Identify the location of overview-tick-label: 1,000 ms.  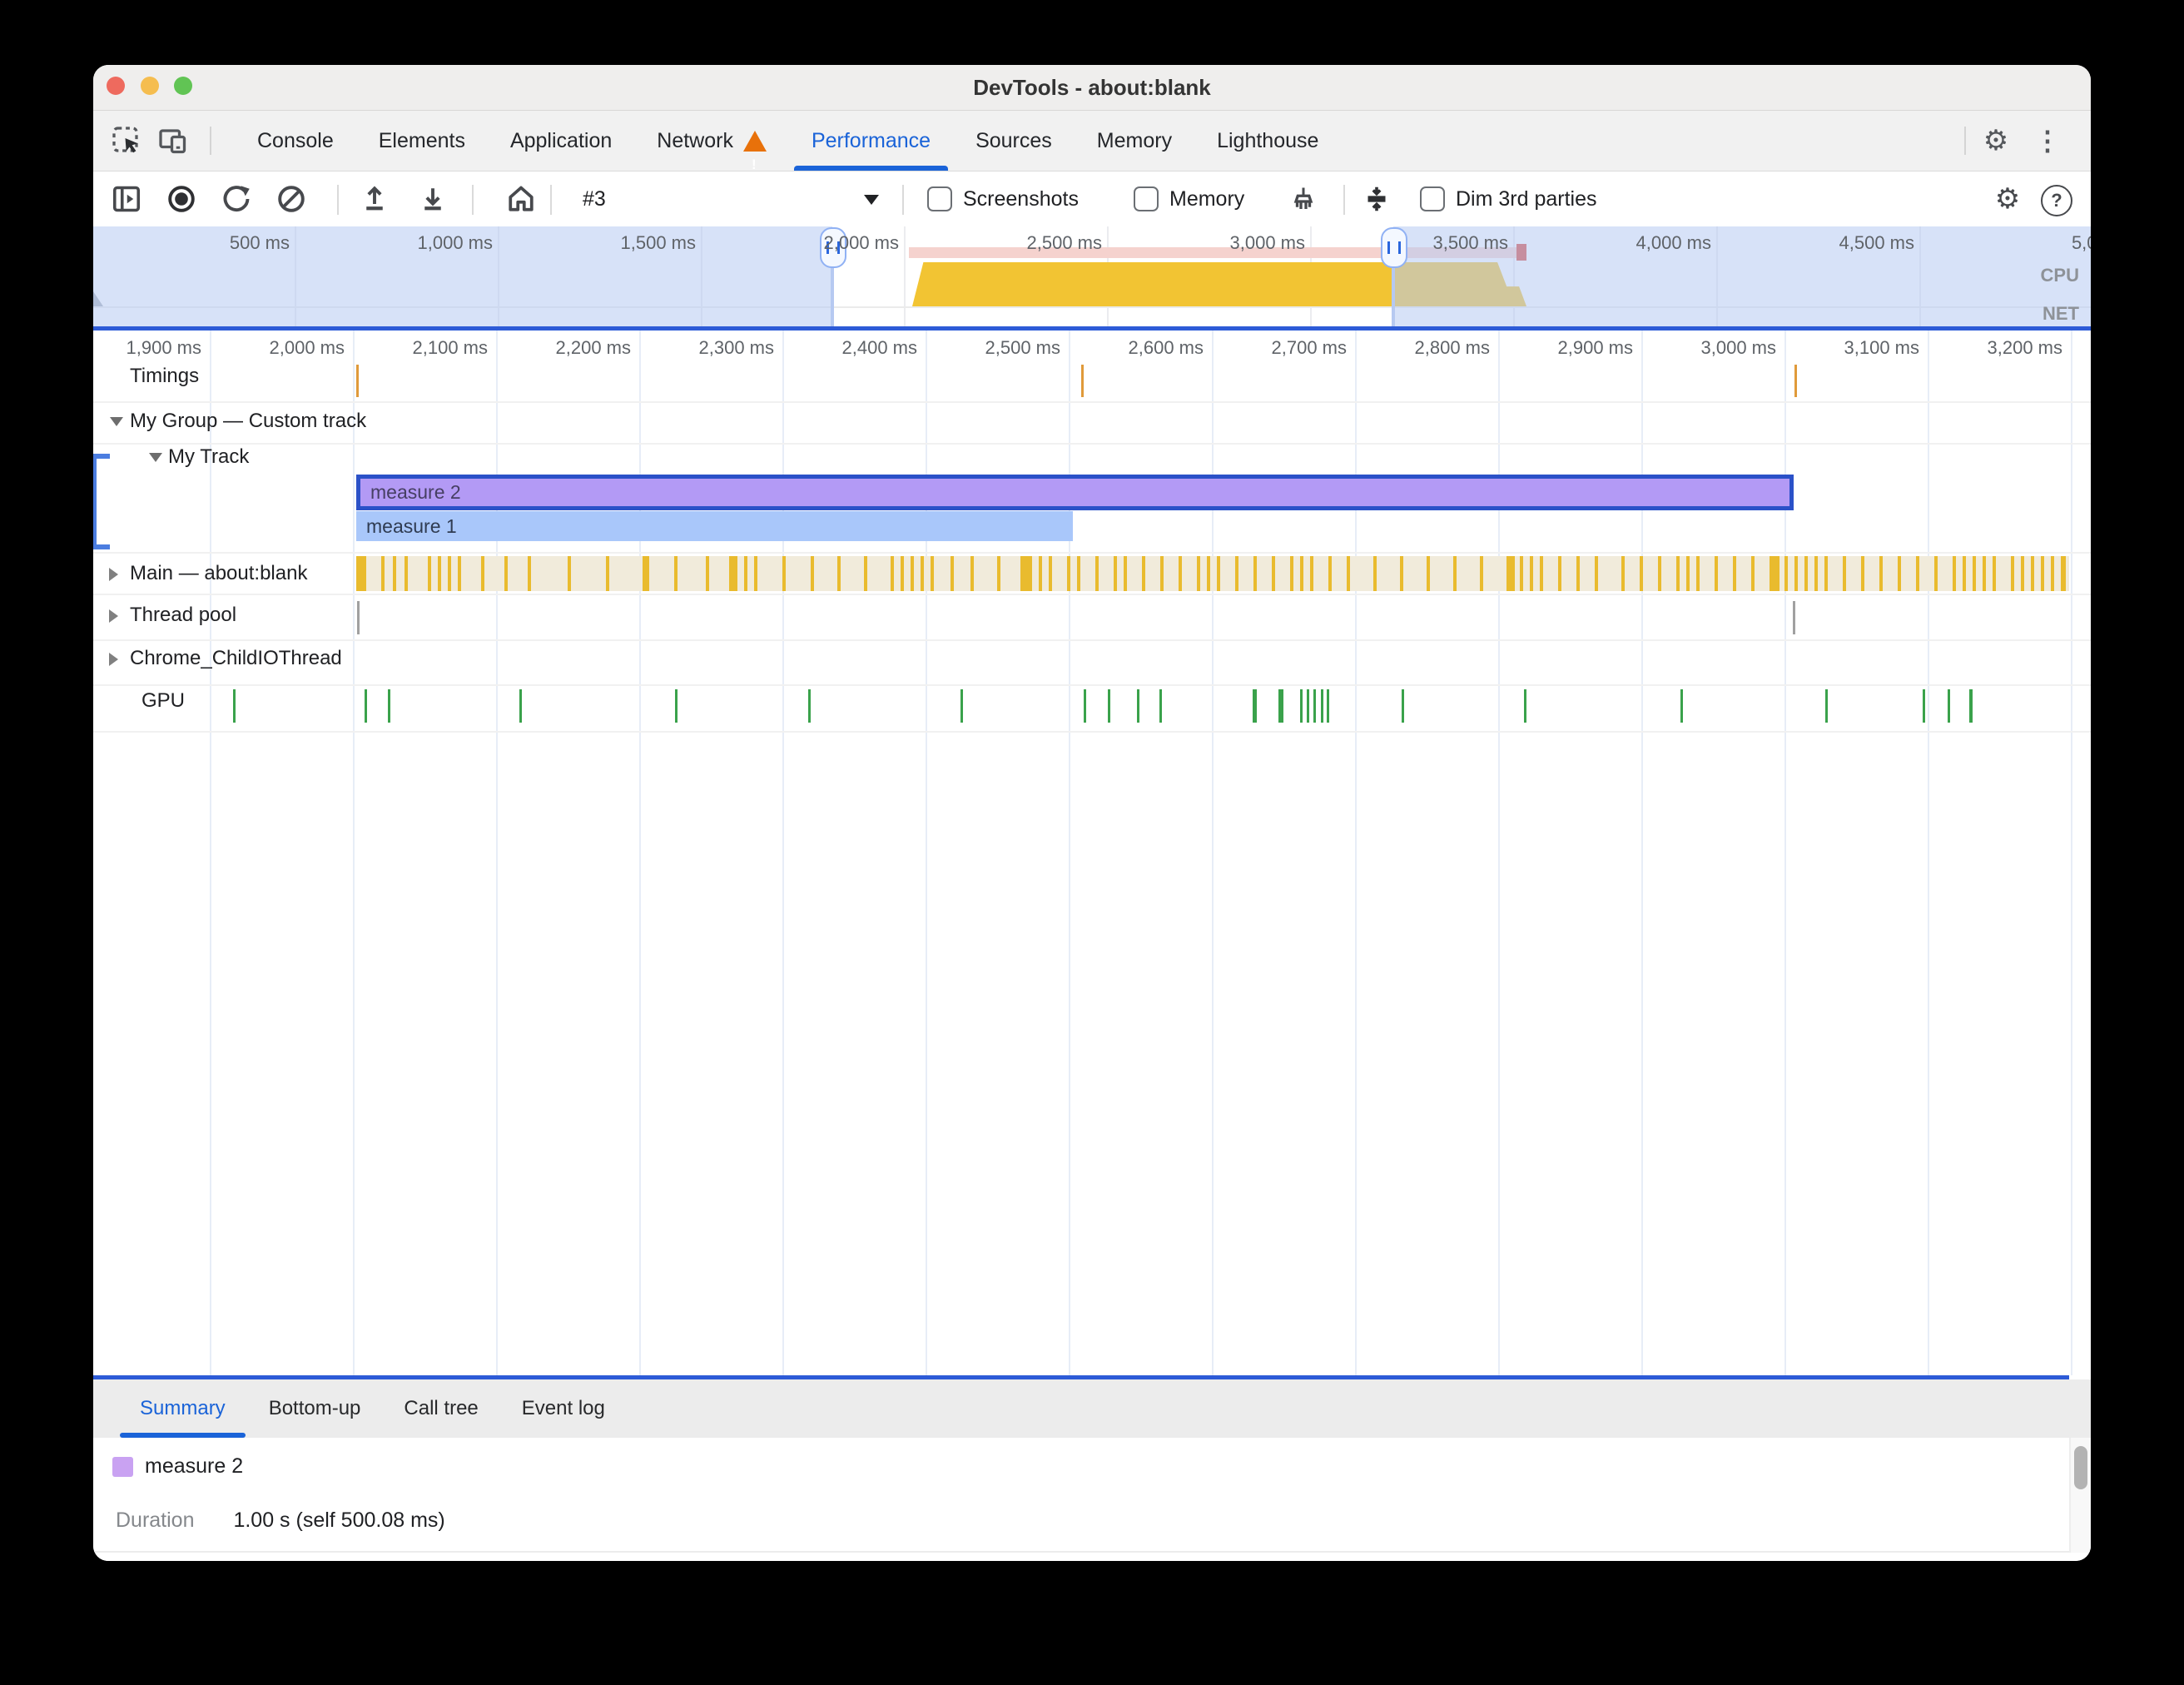
(455, 242).